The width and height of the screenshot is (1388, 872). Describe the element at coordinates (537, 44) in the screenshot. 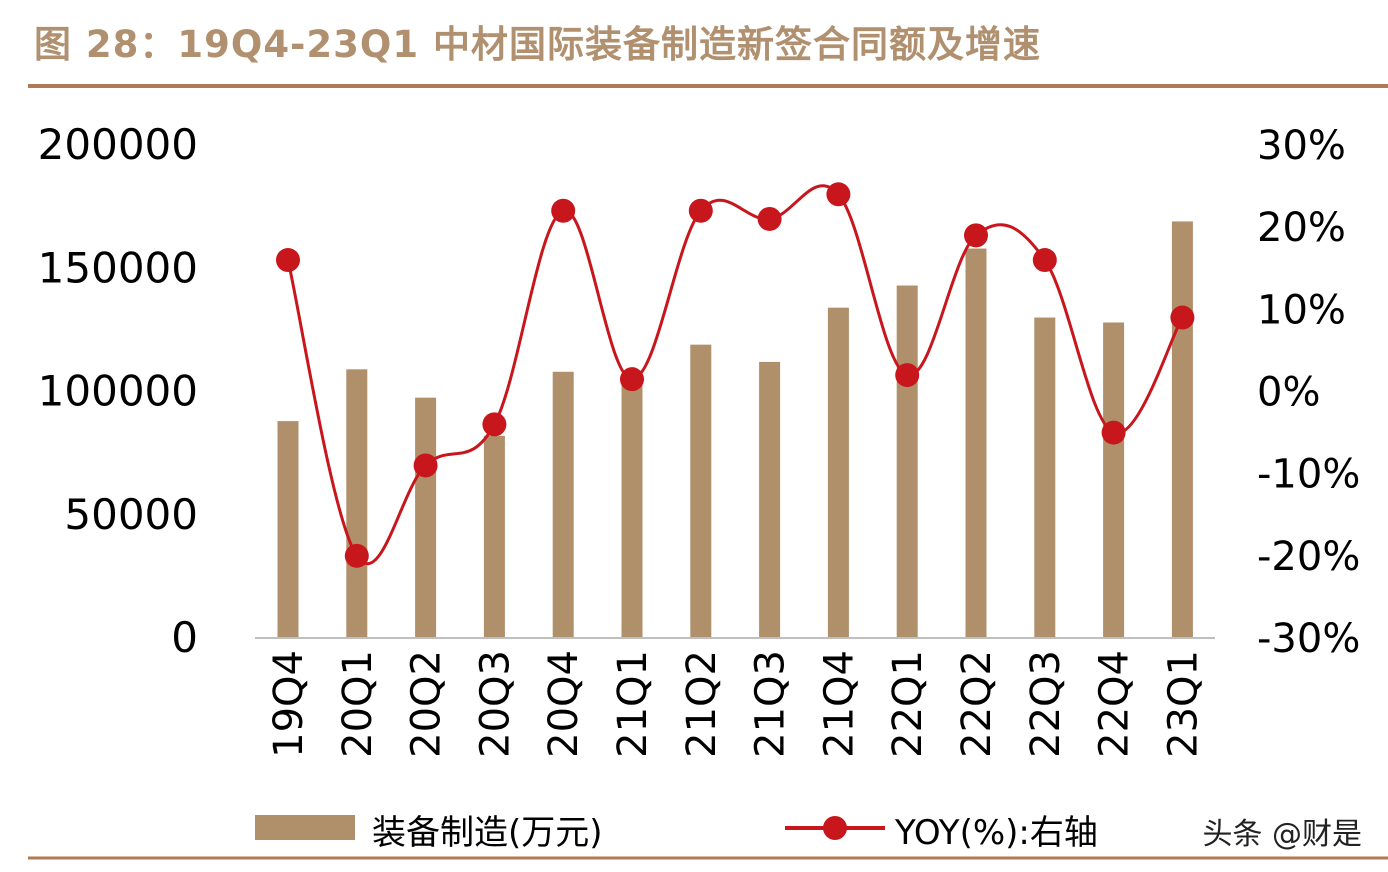

I see `chart-title: 图 28：19Q4-23Q1 中材国际装备制造新签合同额及增速` at that location.